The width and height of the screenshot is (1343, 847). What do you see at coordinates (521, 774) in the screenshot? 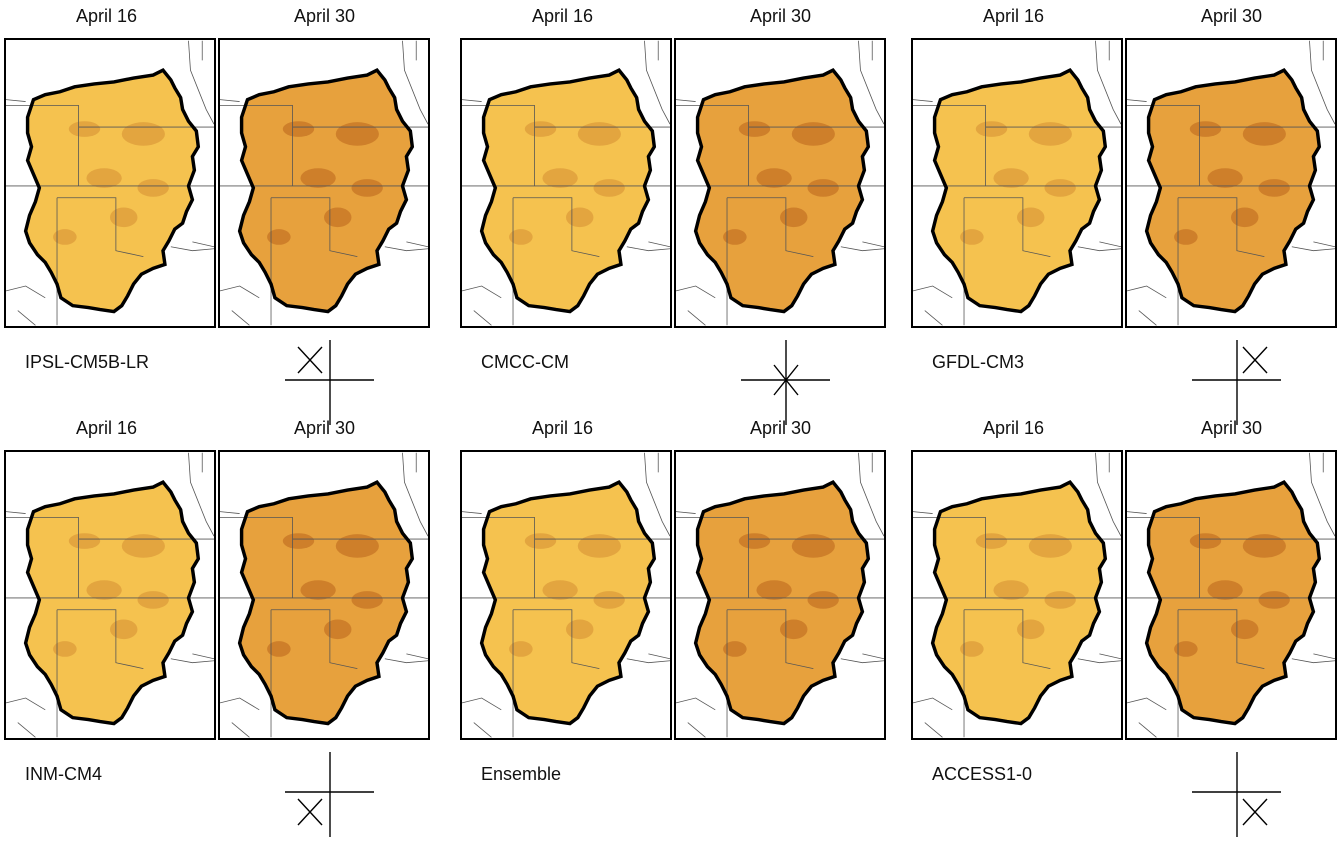
I see `model-label: Ensemble` at bounding box center [521, 774].